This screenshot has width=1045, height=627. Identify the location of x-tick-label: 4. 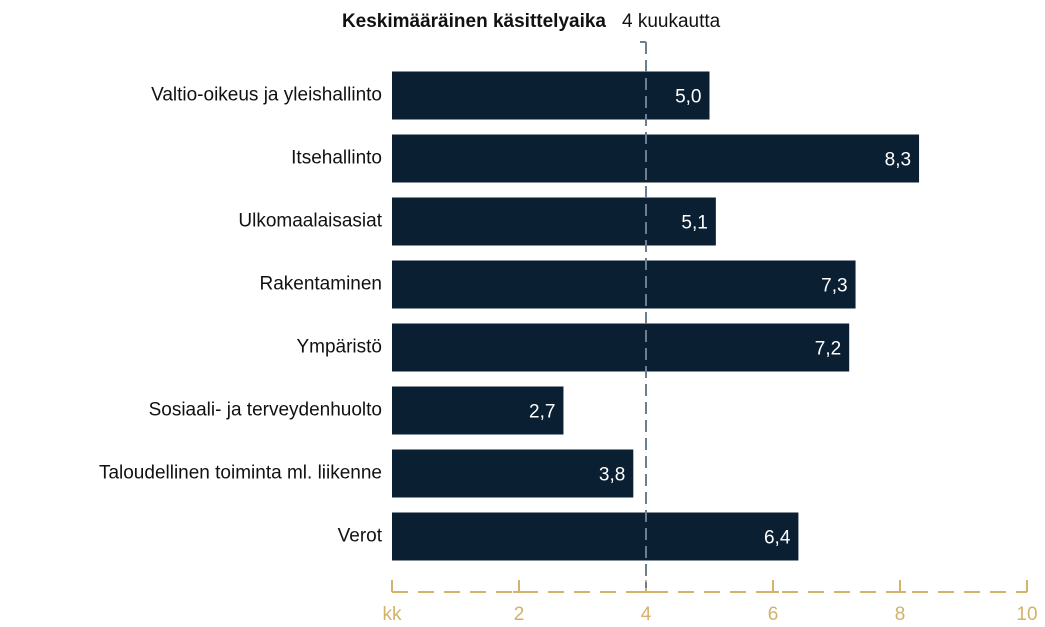
(646, 614).